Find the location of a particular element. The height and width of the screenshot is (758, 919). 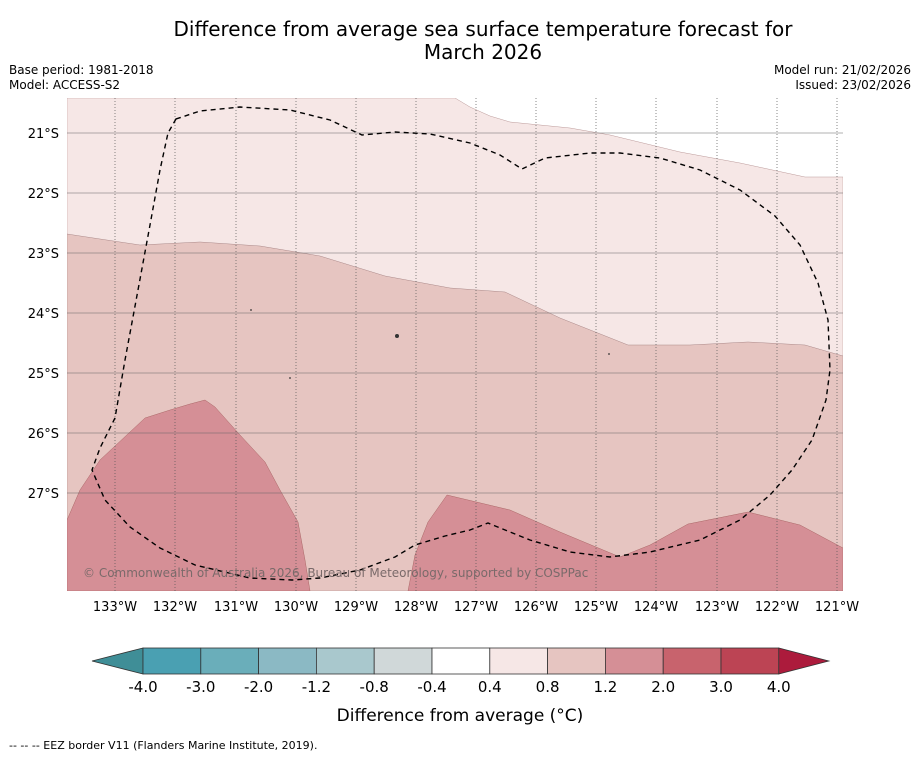

lon-label: 133°W is located at coordinates (115, 607).